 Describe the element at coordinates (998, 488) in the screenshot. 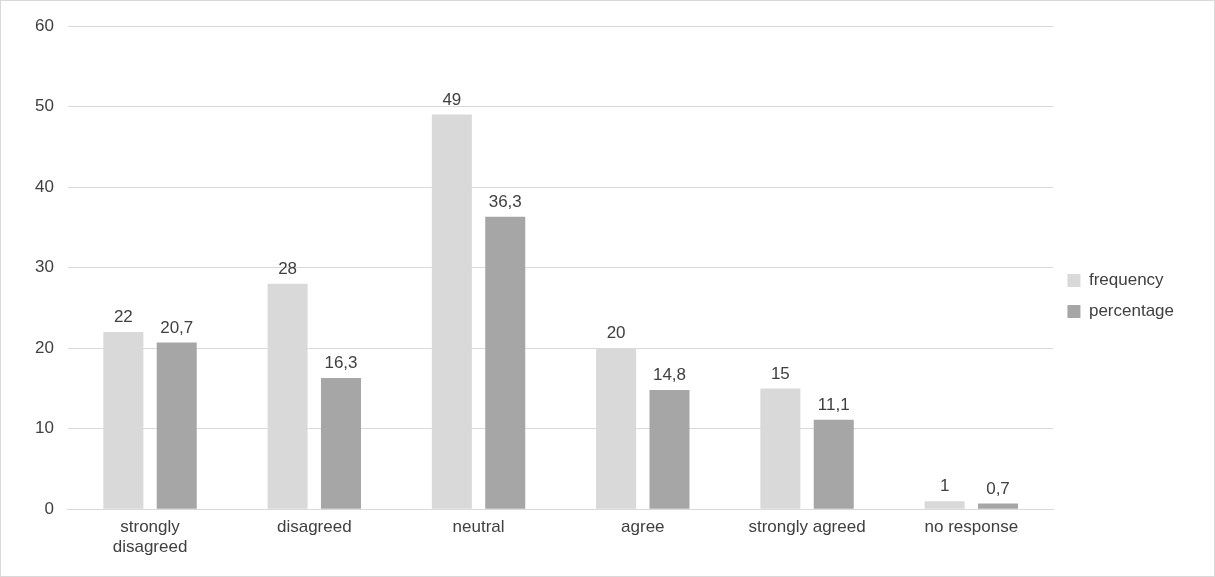

I see `data-label: 0,7` at that location.